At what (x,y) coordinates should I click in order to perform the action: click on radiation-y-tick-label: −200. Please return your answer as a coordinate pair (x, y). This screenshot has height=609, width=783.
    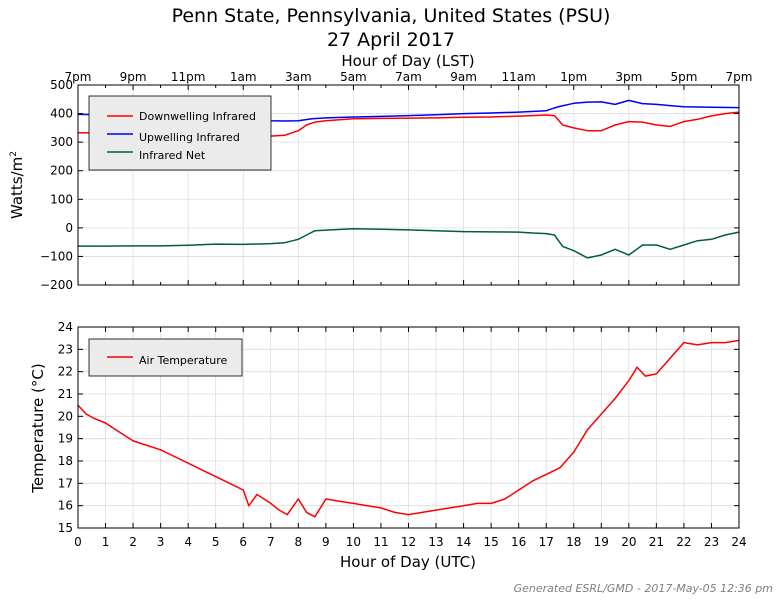
    Looking at the image, I should click on (56, 285).